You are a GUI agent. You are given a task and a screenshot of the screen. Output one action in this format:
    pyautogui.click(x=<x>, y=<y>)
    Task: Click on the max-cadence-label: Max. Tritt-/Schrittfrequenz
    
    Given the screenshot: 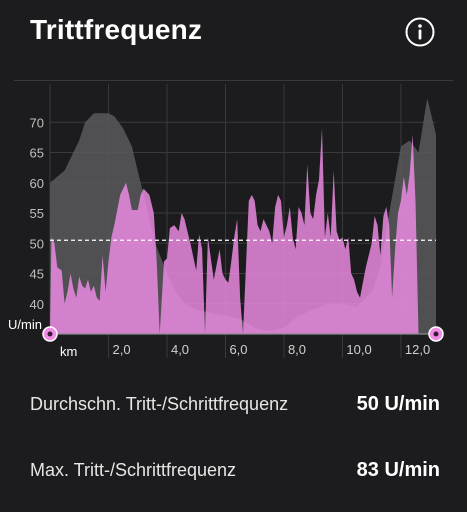 What is the action you would take?
    pyautogui.click(x=133, y=470)
    